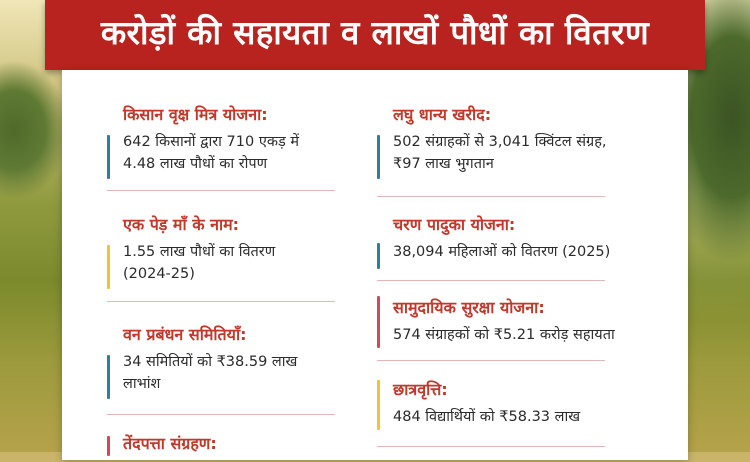  Describe the element at coordinates (199, 252) in the screenshot. I see `item-body-line: 1.55 लाख पौधों का वितरण` at that location.